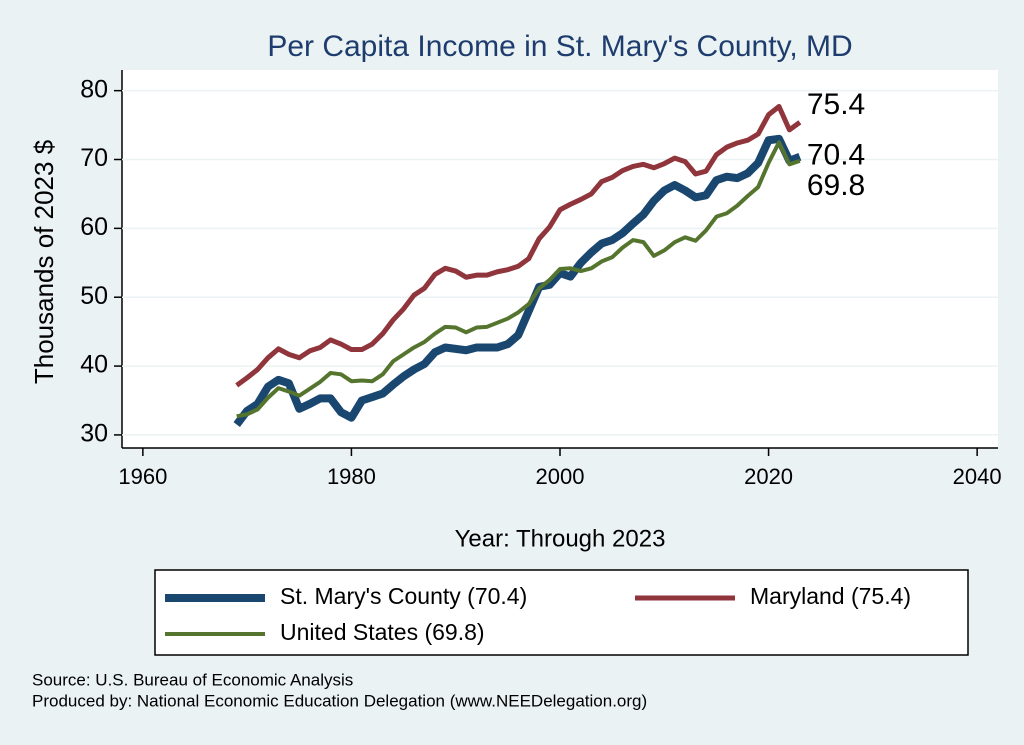  What do you see at coordinates (351, 476) in the screenshot?
I see `x-tick-label: 1980` at bounding box center [351, 476].